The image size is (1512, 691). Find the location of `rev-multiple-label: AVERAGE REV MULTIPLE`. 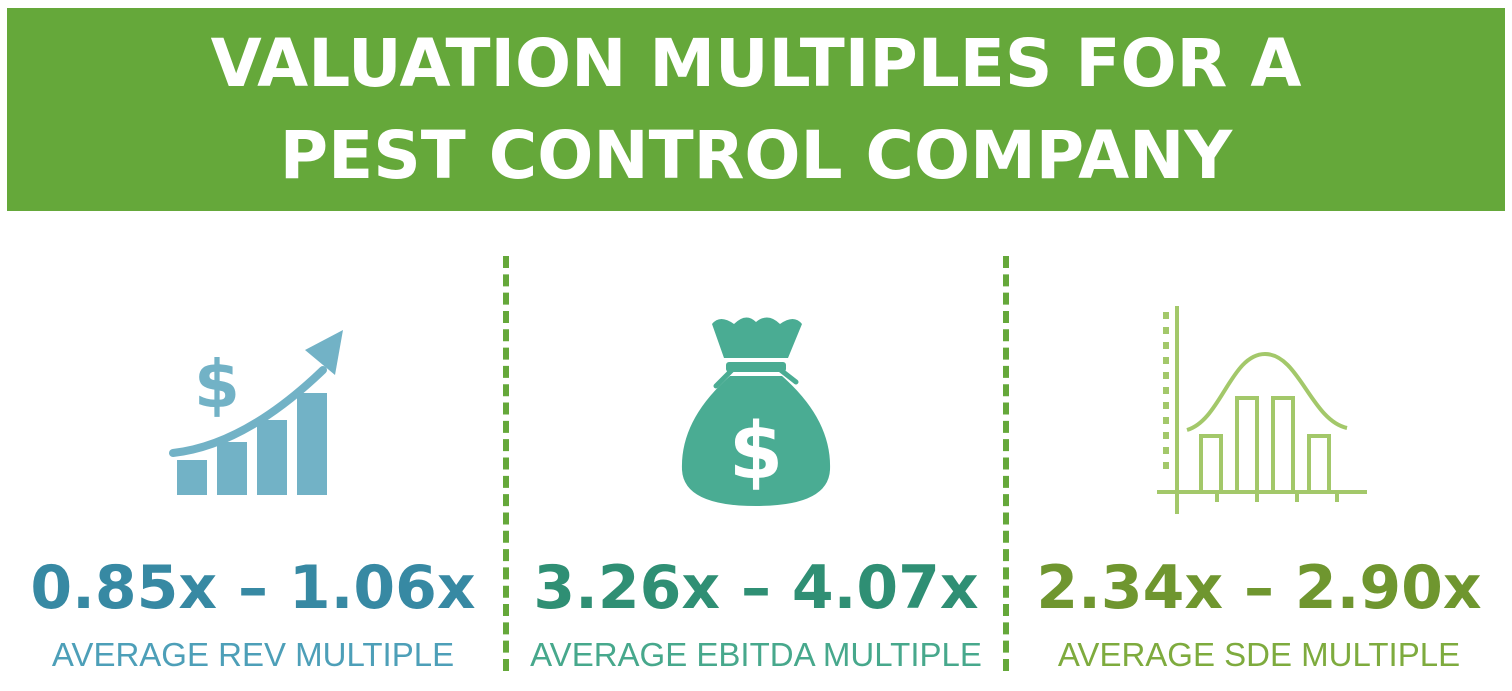

rev-multiple-label: AVERAGE REV MULTIPLE is located at coordinates (253, 654).